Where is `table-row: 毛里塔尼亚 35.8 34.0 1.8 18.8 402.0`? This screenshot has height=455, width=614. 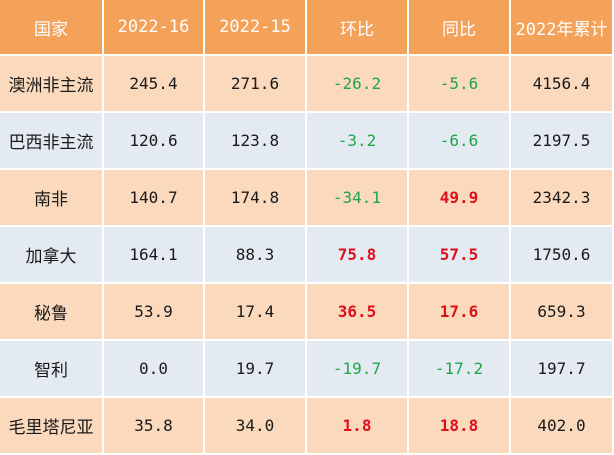
table-row: 毛里塔尼亚 35.8 34.0 1.8 18.8 402.0 is located at coordinates (307, 426).